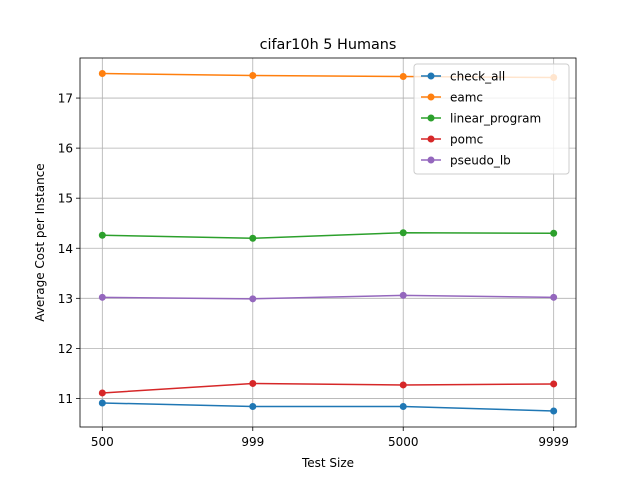 The image size is (640, 485). Describe the element at coordinates (495, 119) in the screenshot. I see `legend-label-linear_program: linear_program` at that location.